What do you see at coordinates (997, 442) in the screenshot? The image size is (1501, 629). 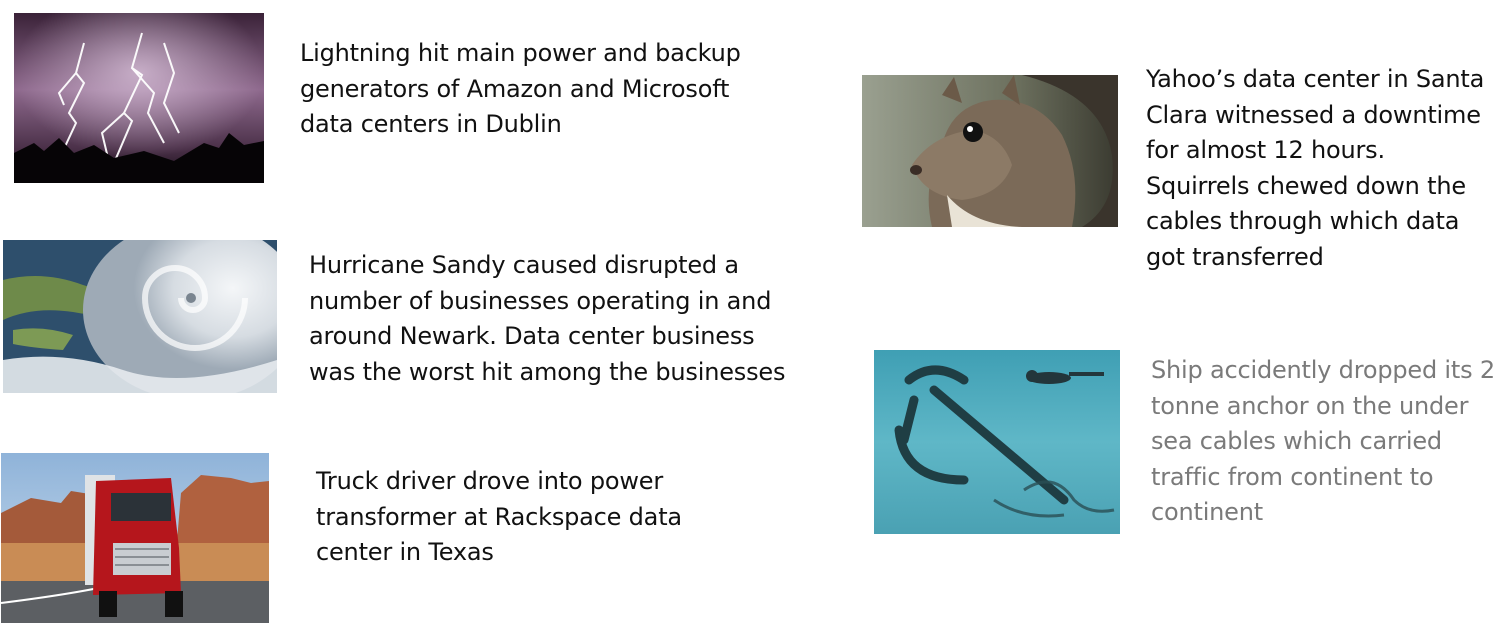 I see `underwater-anchor-photo` at bounding box center [997, 442].